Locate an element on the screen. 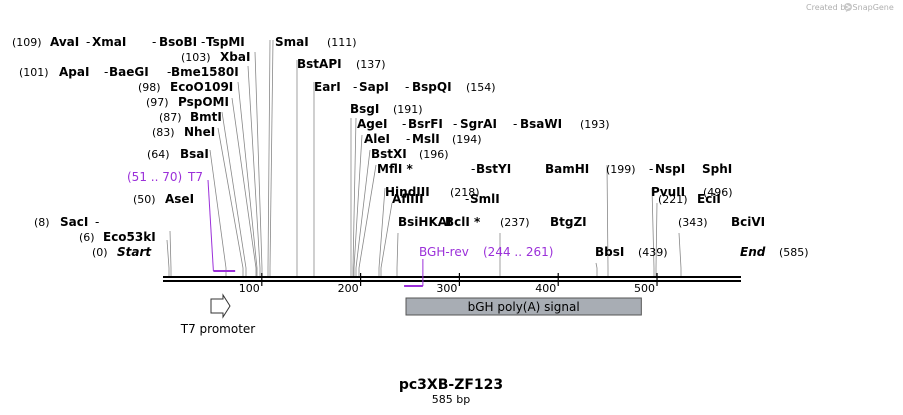 The image size is (903, 415). site-position-194: (194) is located at coordinates (467, 139).